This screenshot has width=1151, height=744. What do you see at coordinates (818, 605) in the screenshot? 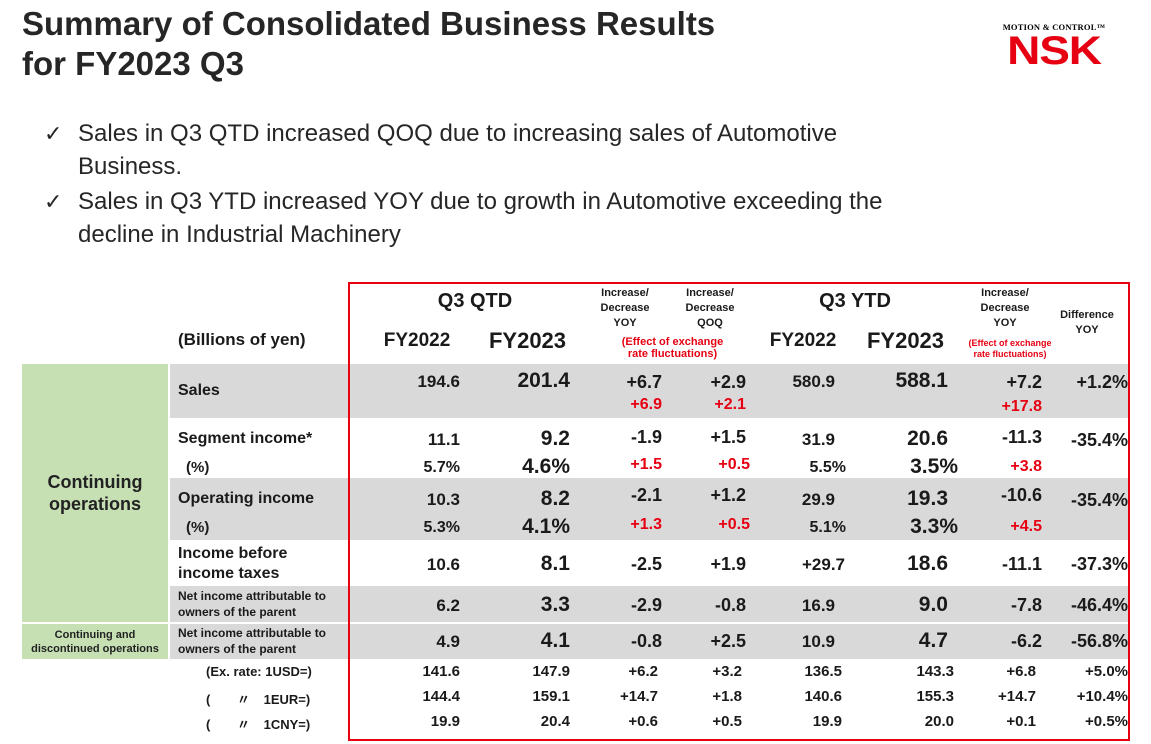
I see `cell-ni-y22: 16.9` at bounding box center [818, 605].